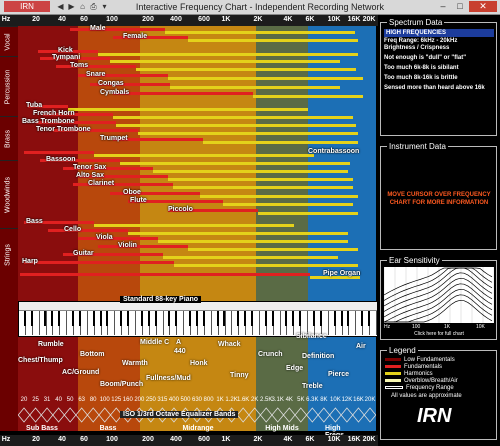 This screenshot has height=446, width=500. I want to click on row-tympani: Tympani, so click(197, 58).